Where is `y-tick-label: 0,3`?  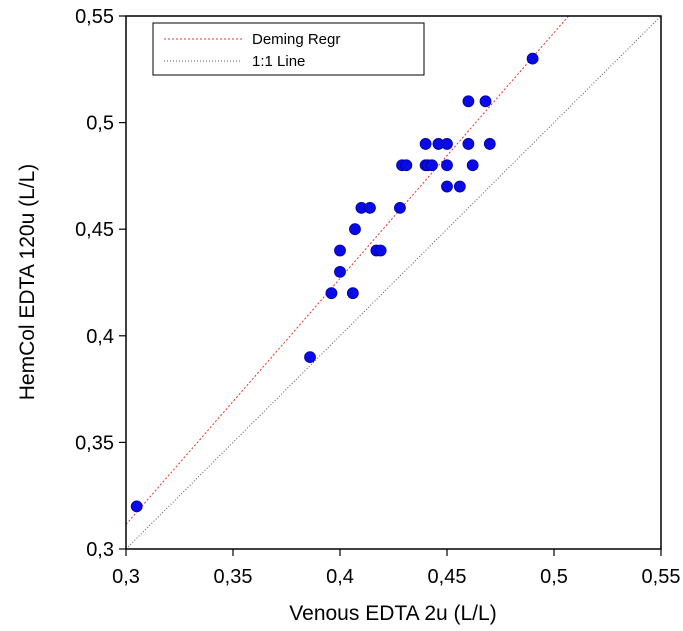 y-tick-label: 0,3 is located at coordinates (100, 550).